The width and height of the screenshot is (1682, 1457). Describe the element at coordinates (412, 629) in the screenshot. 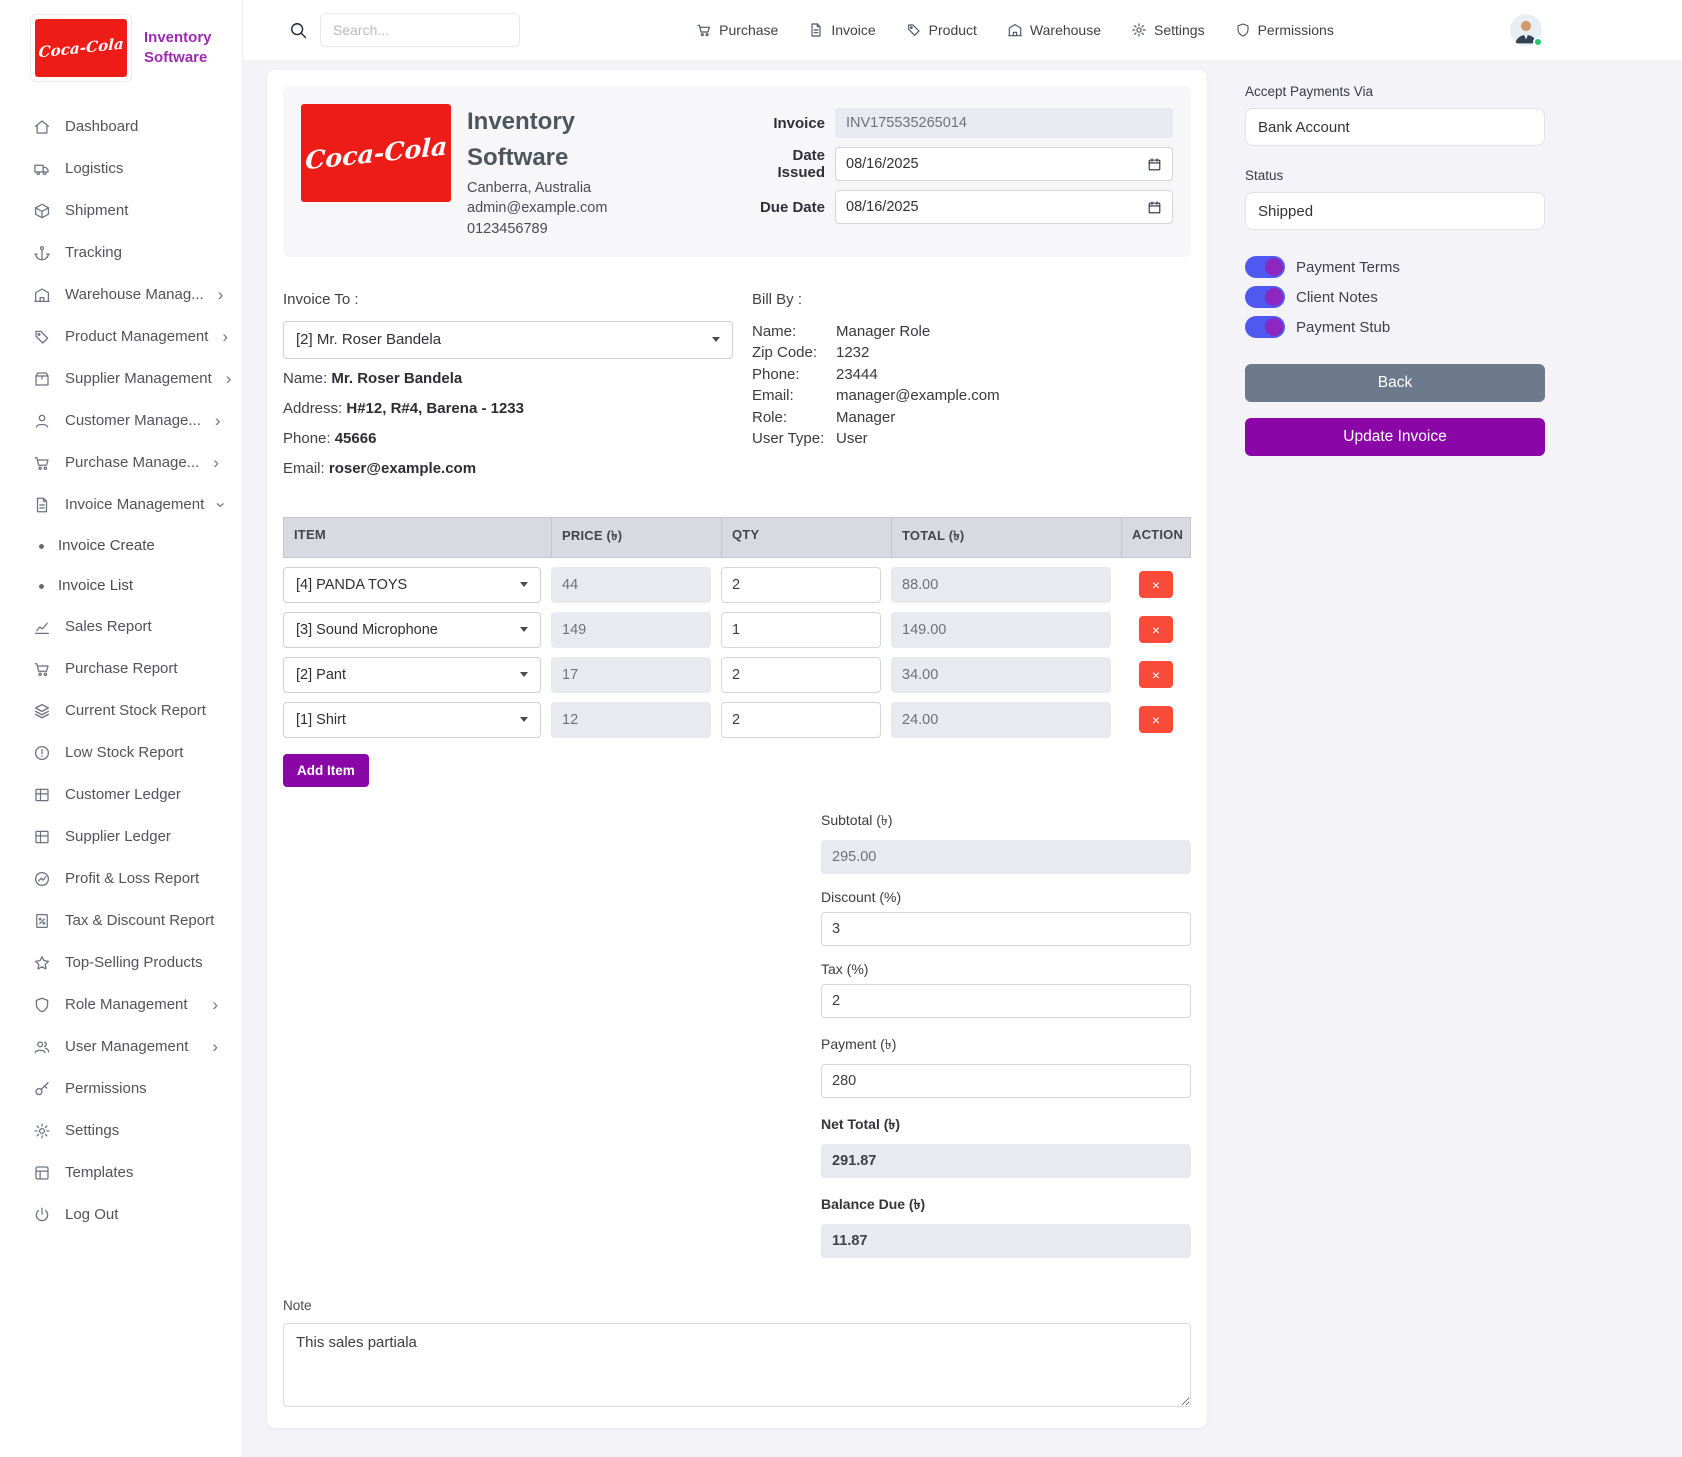

I see `item-select: [3] Sound Microphone` at that location.